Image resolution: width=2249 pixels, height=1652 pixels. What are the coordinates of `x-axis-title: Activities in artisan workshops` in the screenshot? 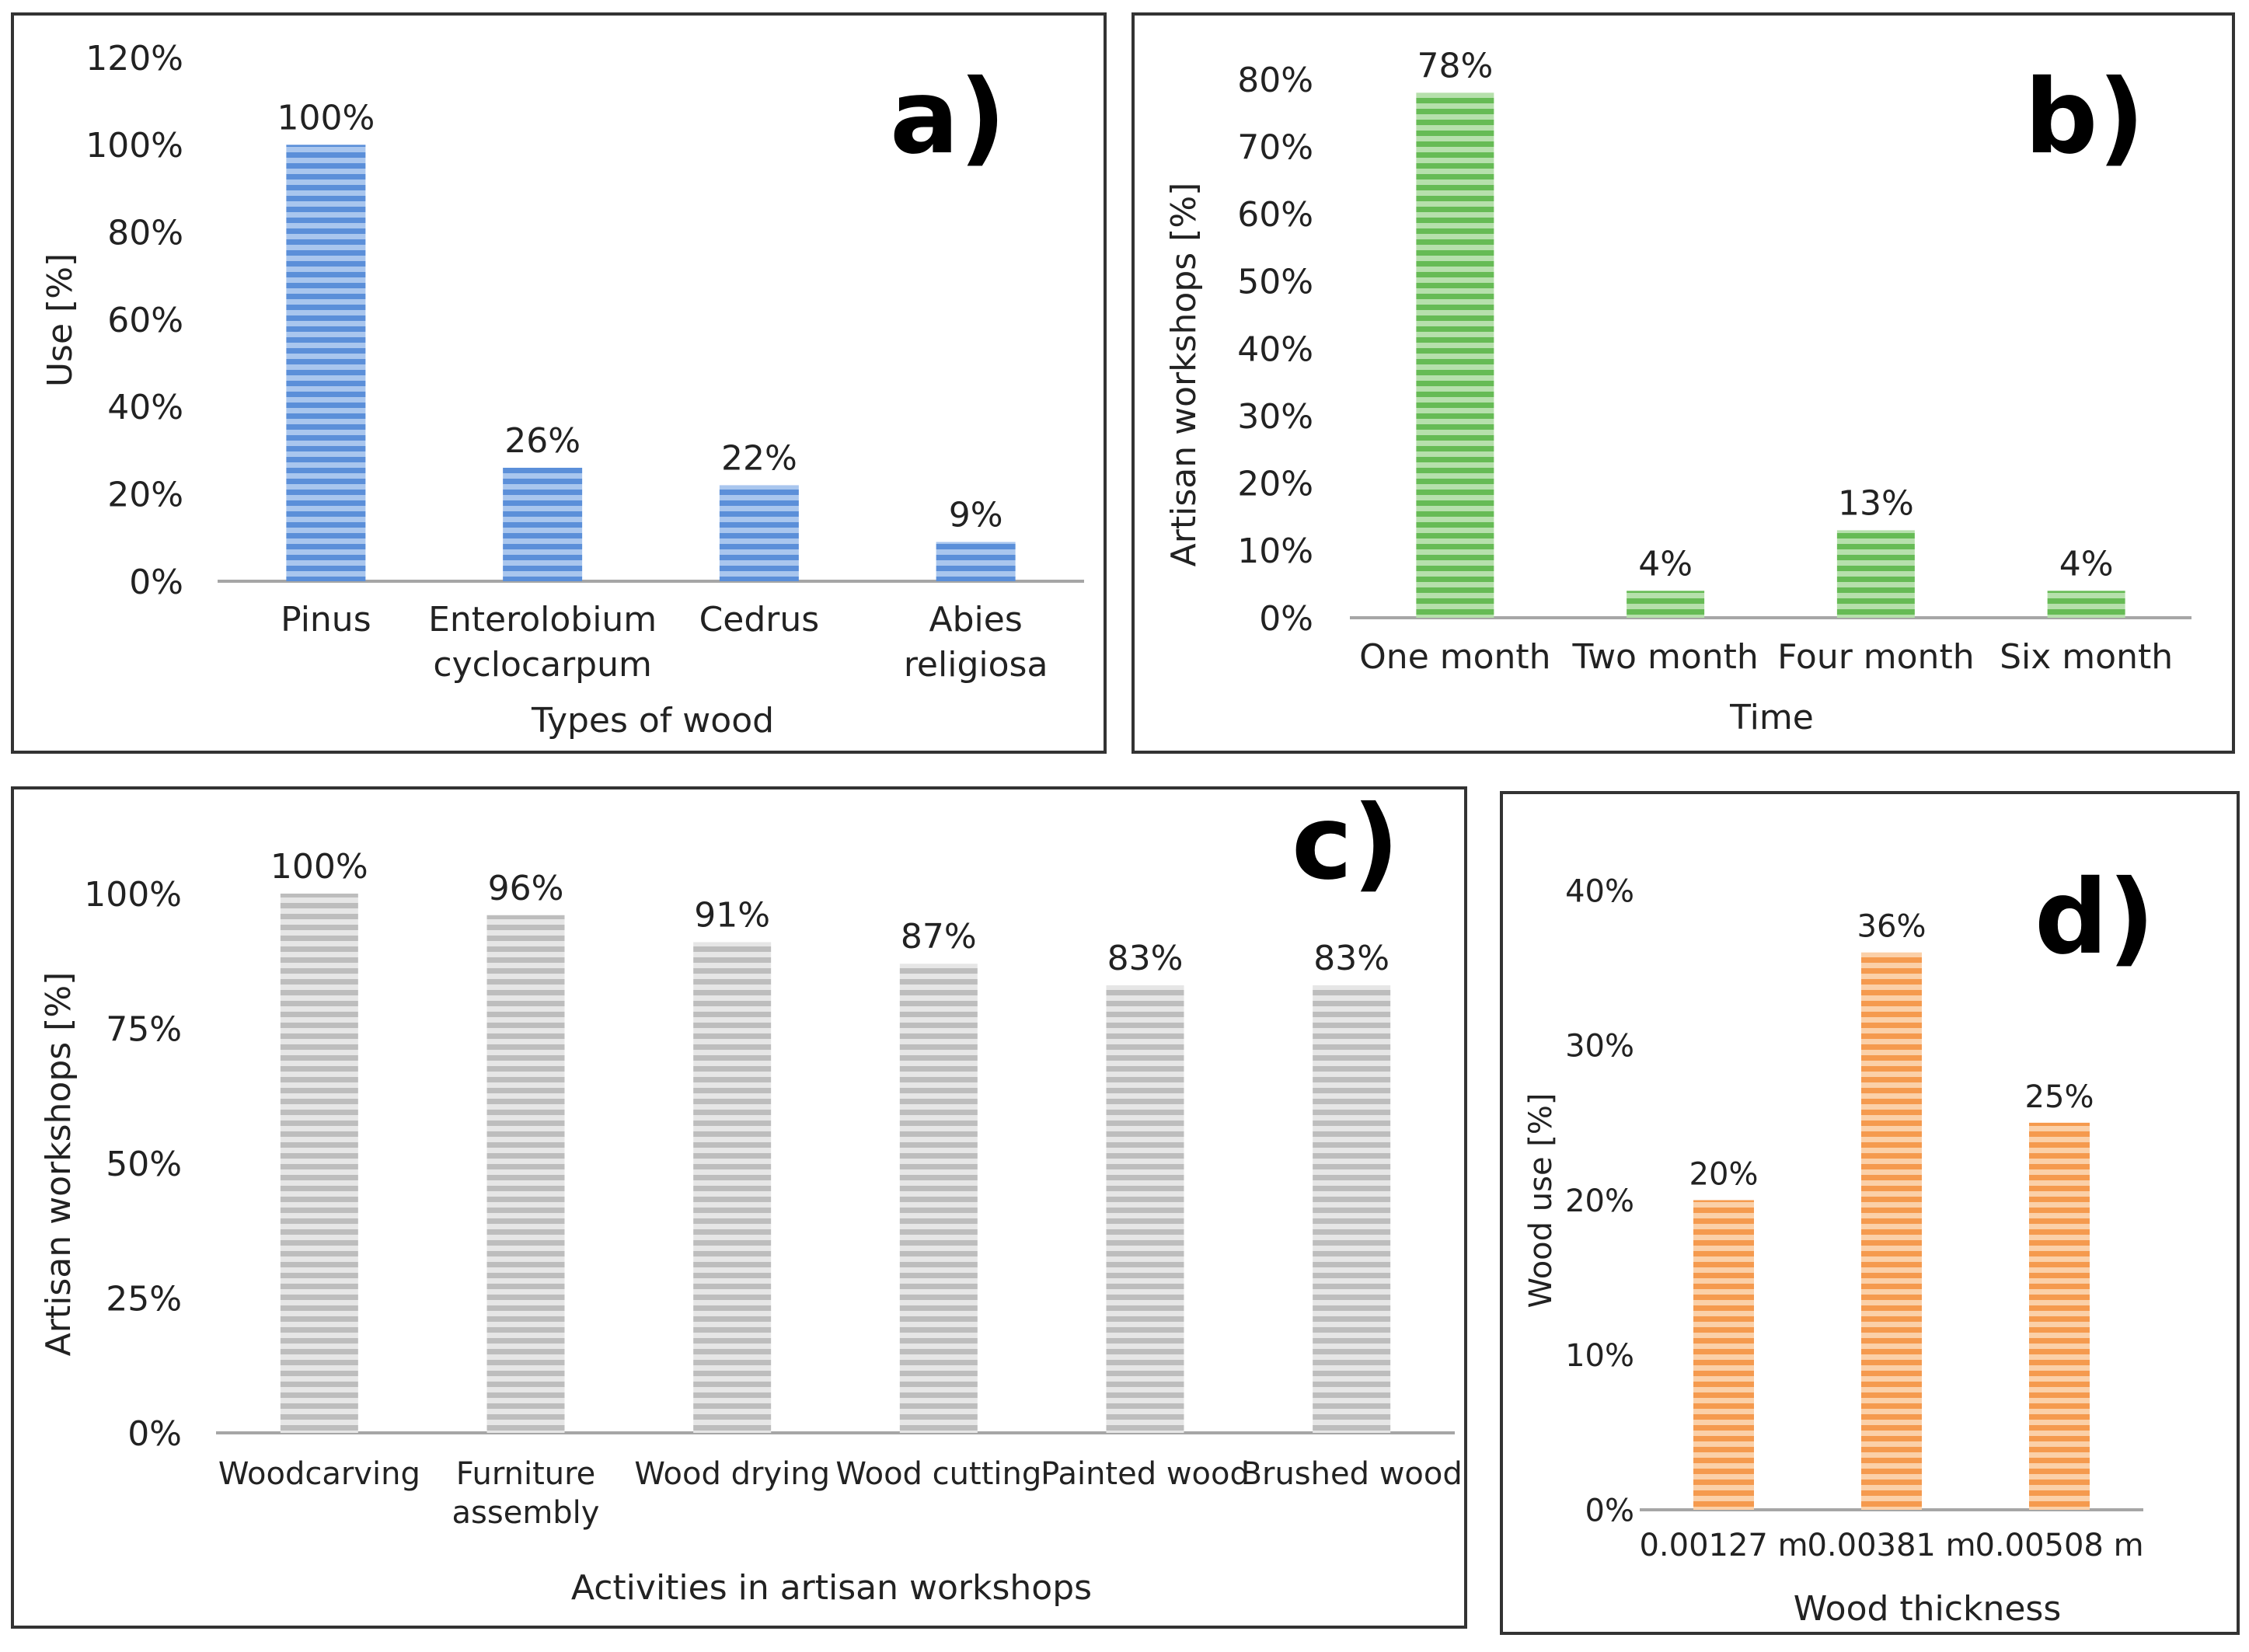 It's located at (831, 1588).